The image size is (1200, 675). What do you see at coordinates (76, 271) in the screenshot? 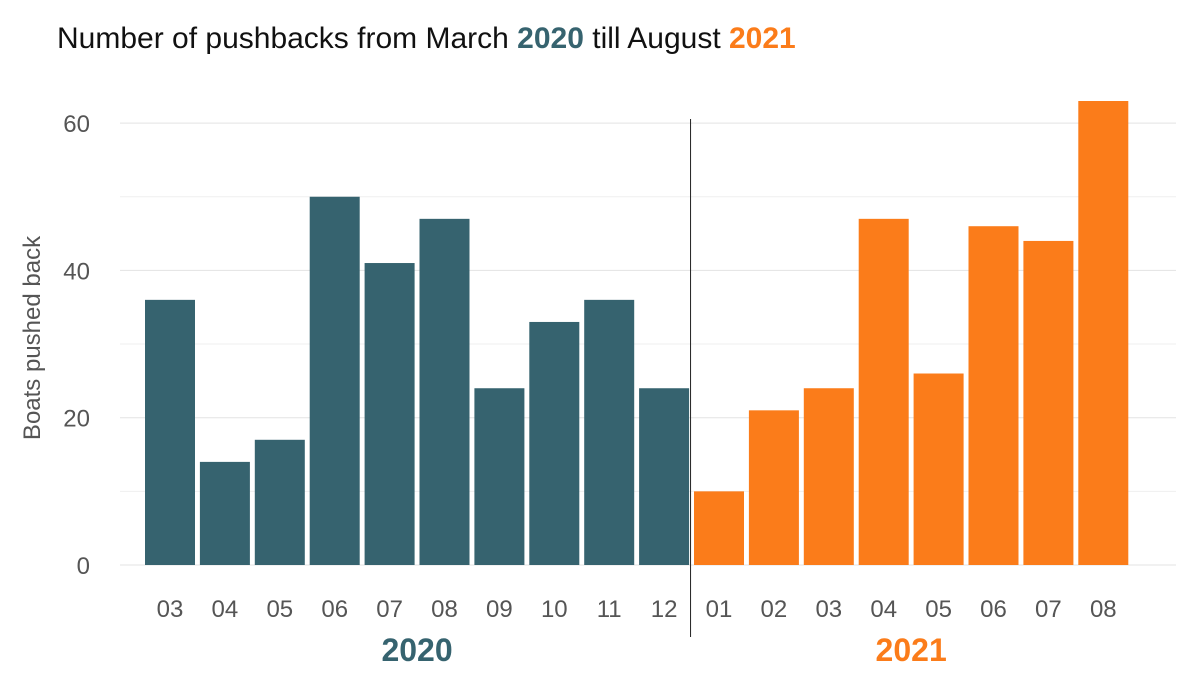
I see `y-tick-label: 40` at bounding box center [76, 271].